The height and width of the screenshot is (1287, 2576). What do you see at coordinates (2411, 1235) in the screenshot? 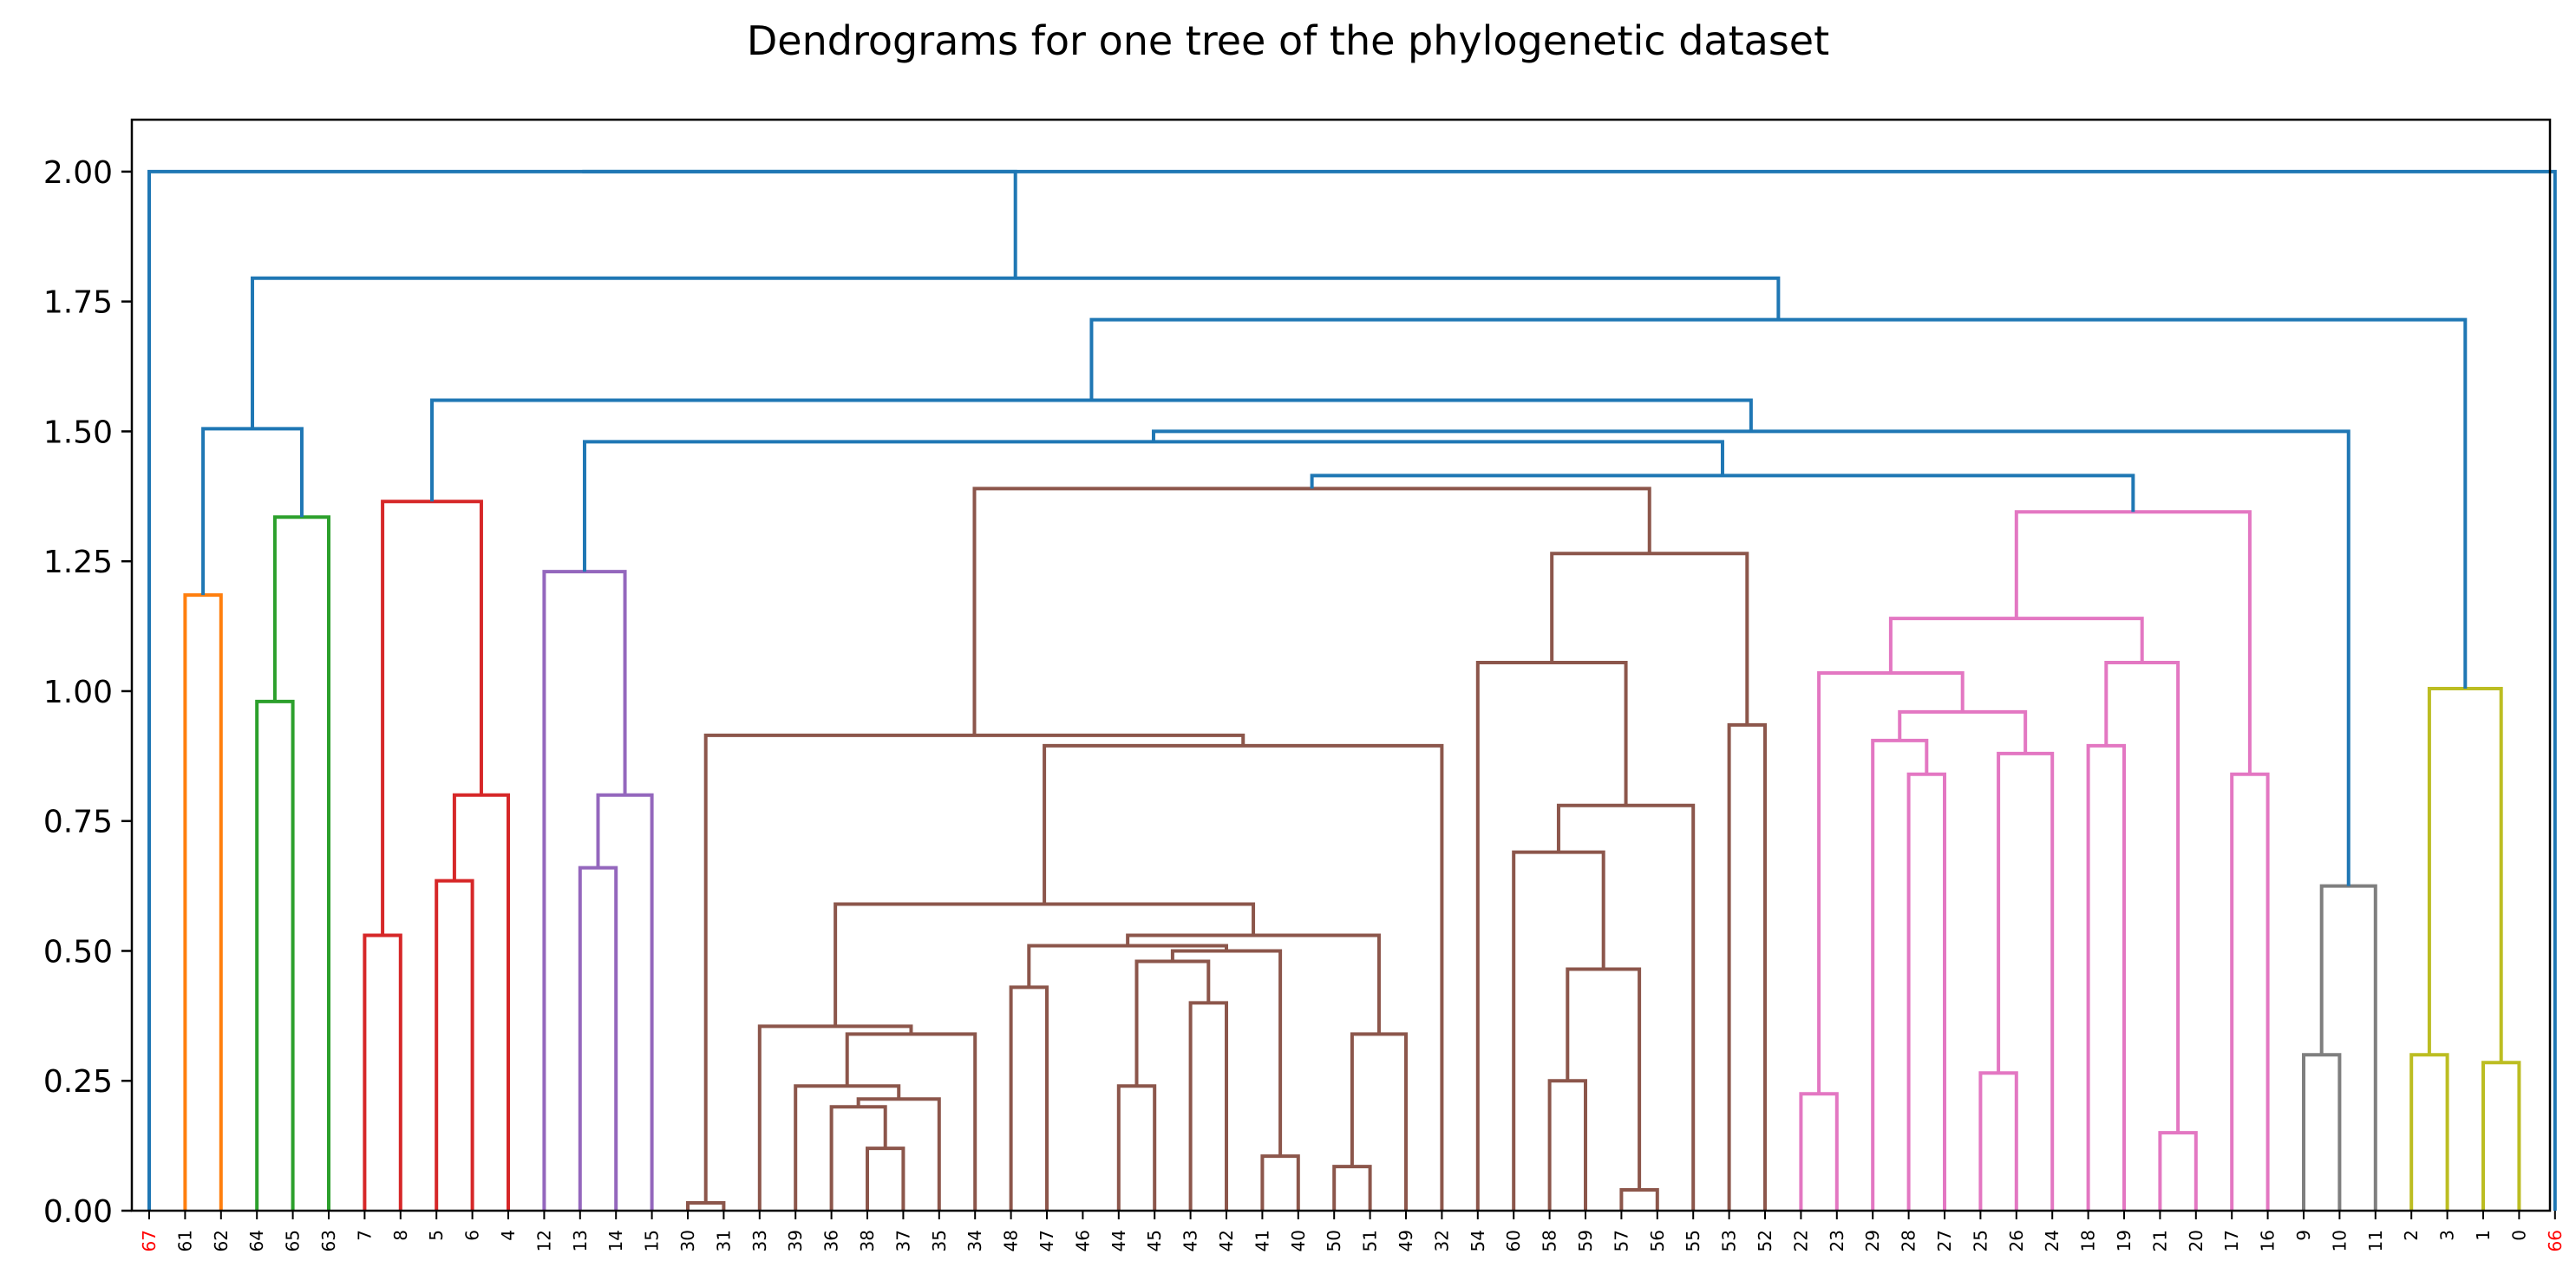
I see `leaf-label: 2` at bounding box center [2411, 1235].